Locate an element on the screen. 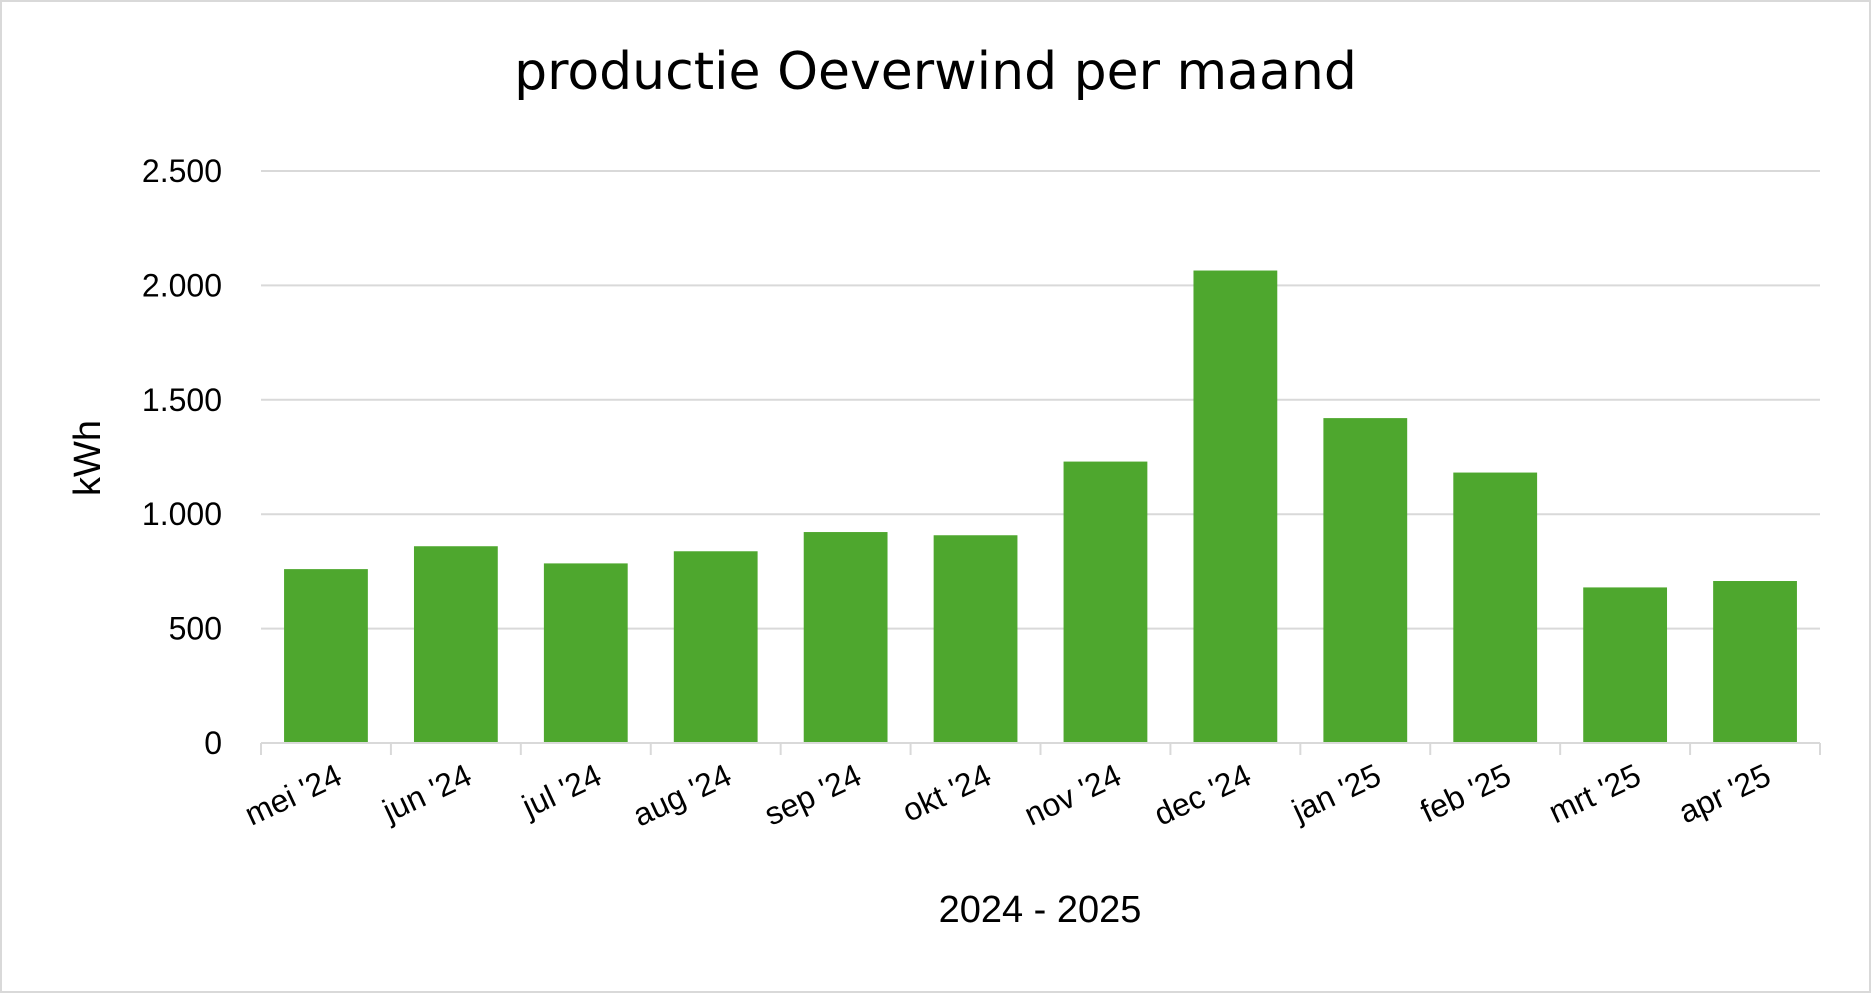  y-tick-label: 2.500 is located at coordinates (182, 171).